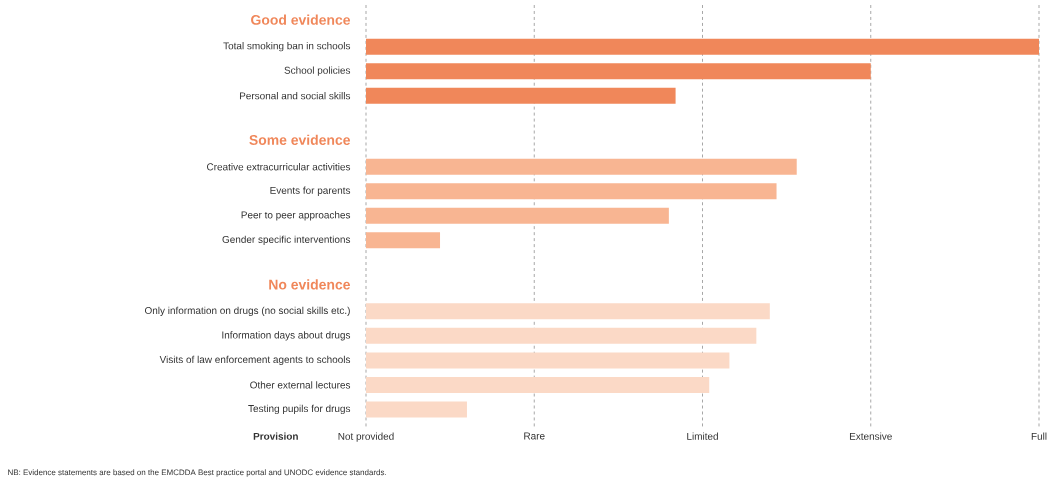  I want to click on ref-line-label: Rare, so click(534, 436).